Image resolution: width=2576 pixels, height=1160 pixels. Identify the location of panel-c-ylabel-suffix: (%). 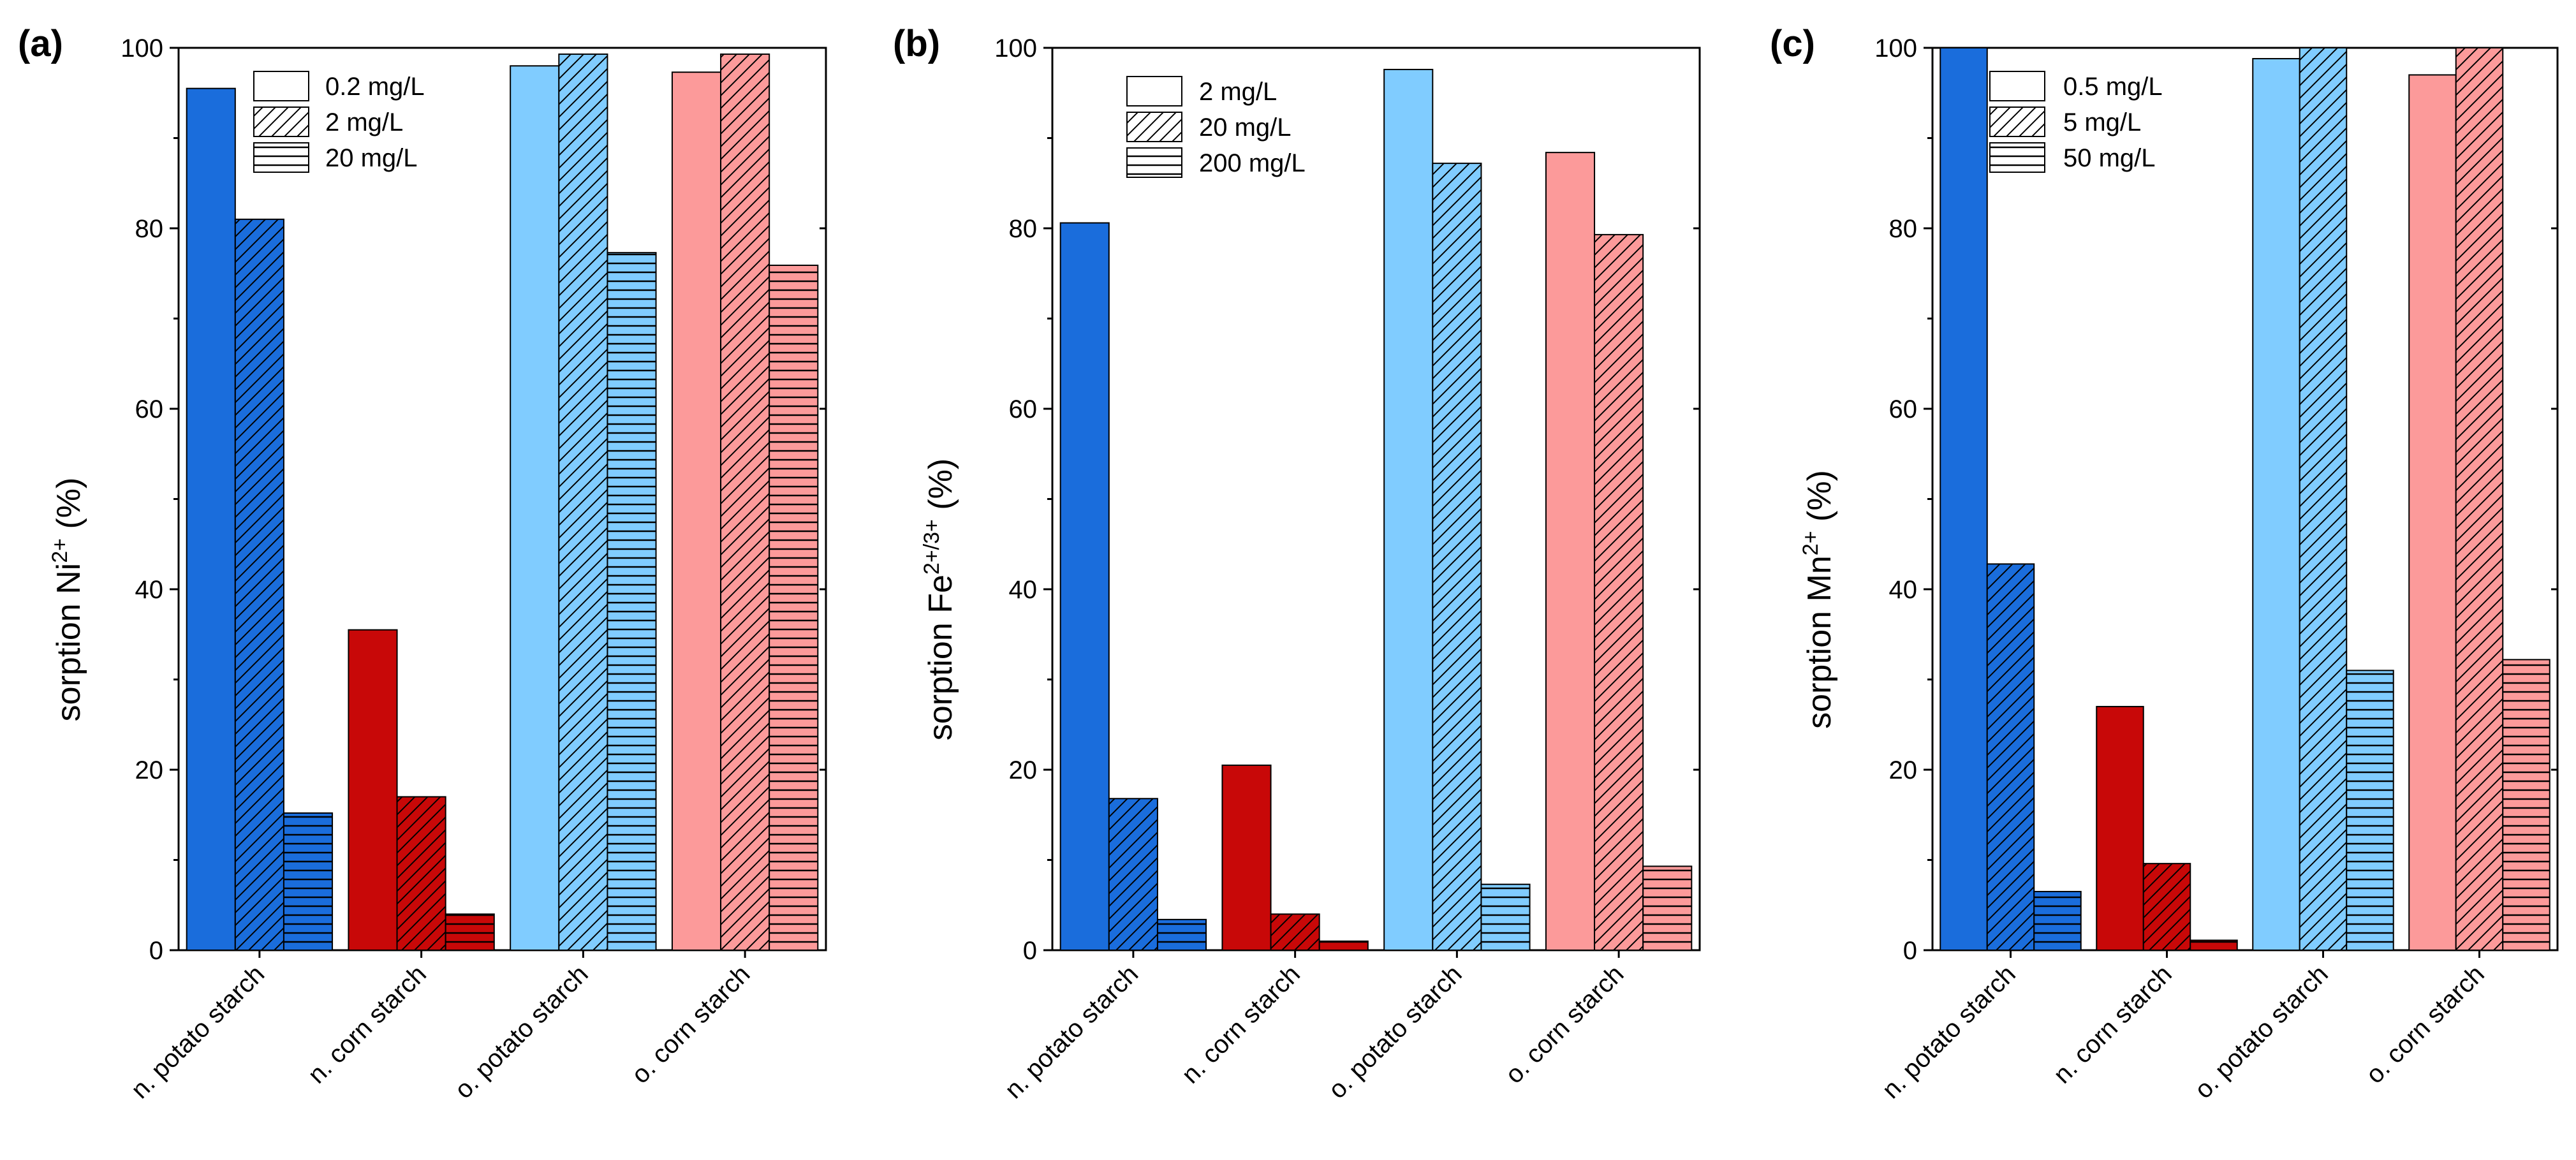
(1819, 500).